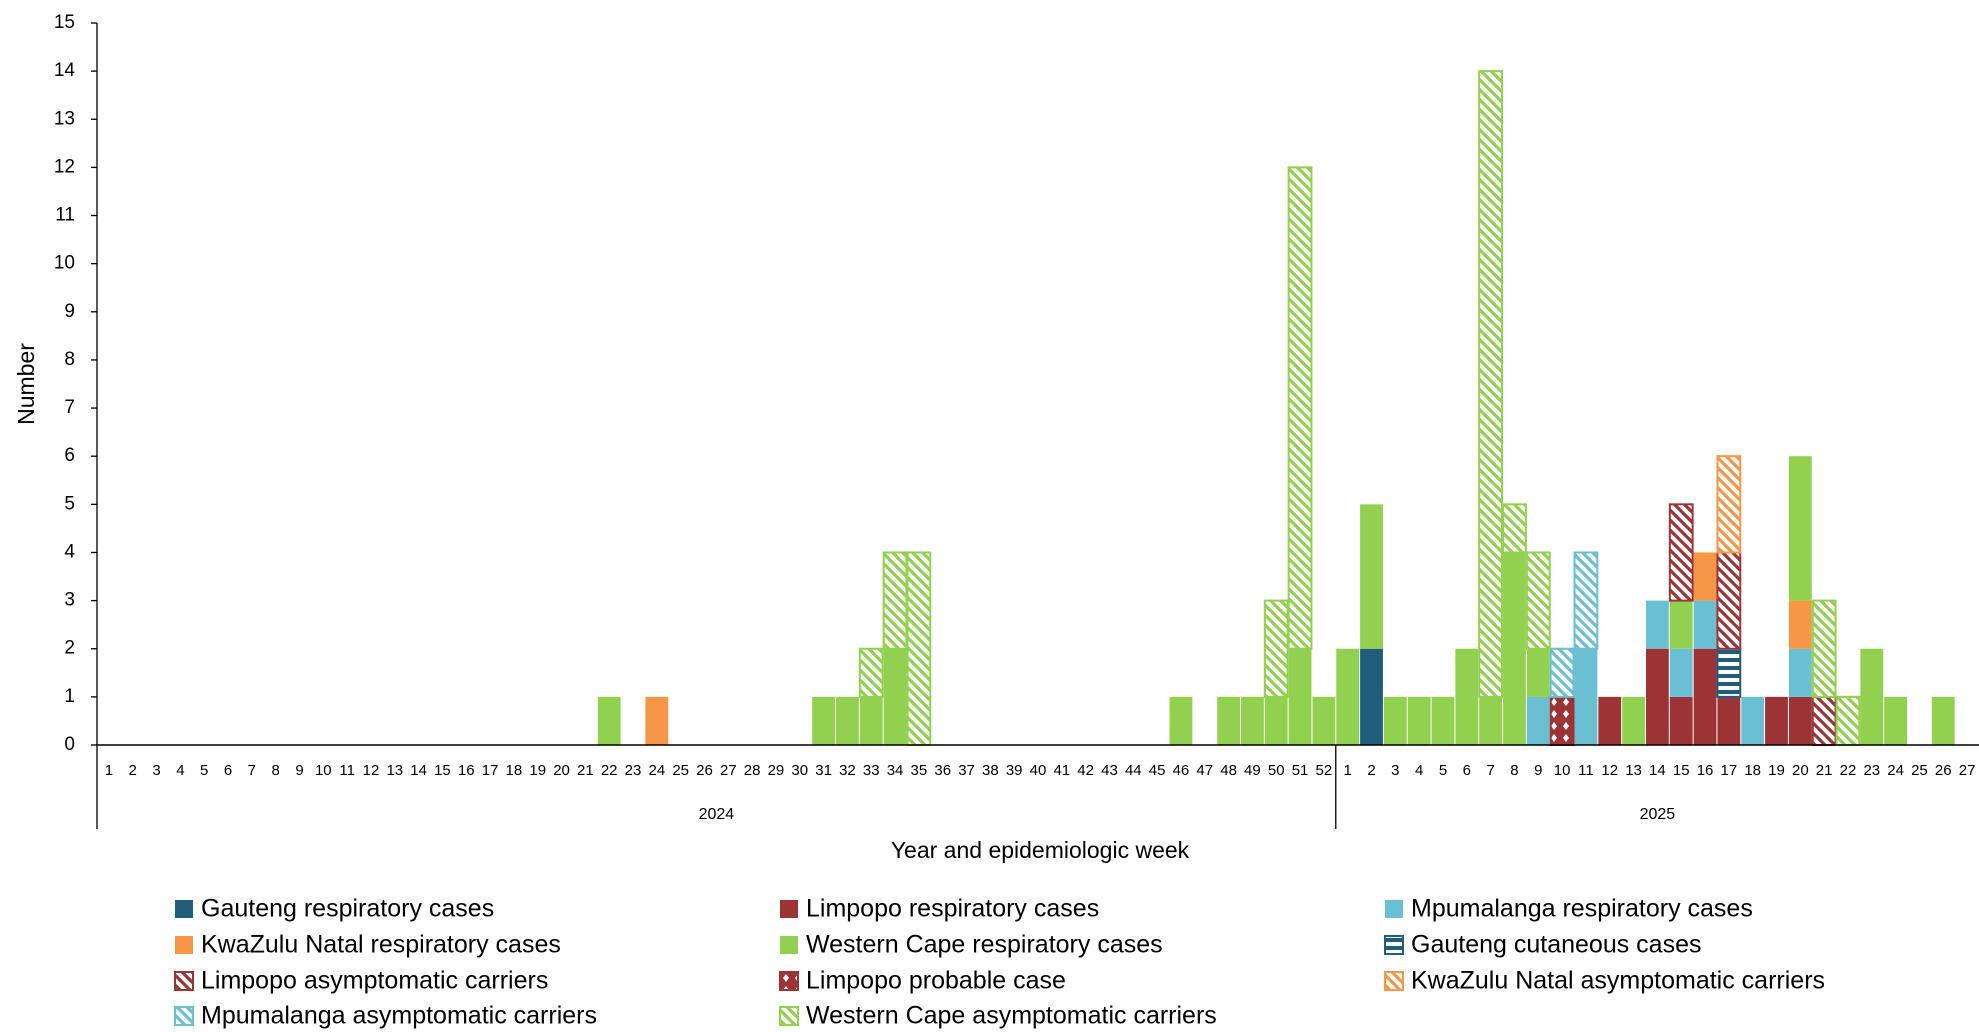  What do you see at coordinates (1324, 770) in the screenshot?
I see `x-tick-label: 52` at bounding box center [1324, 770].